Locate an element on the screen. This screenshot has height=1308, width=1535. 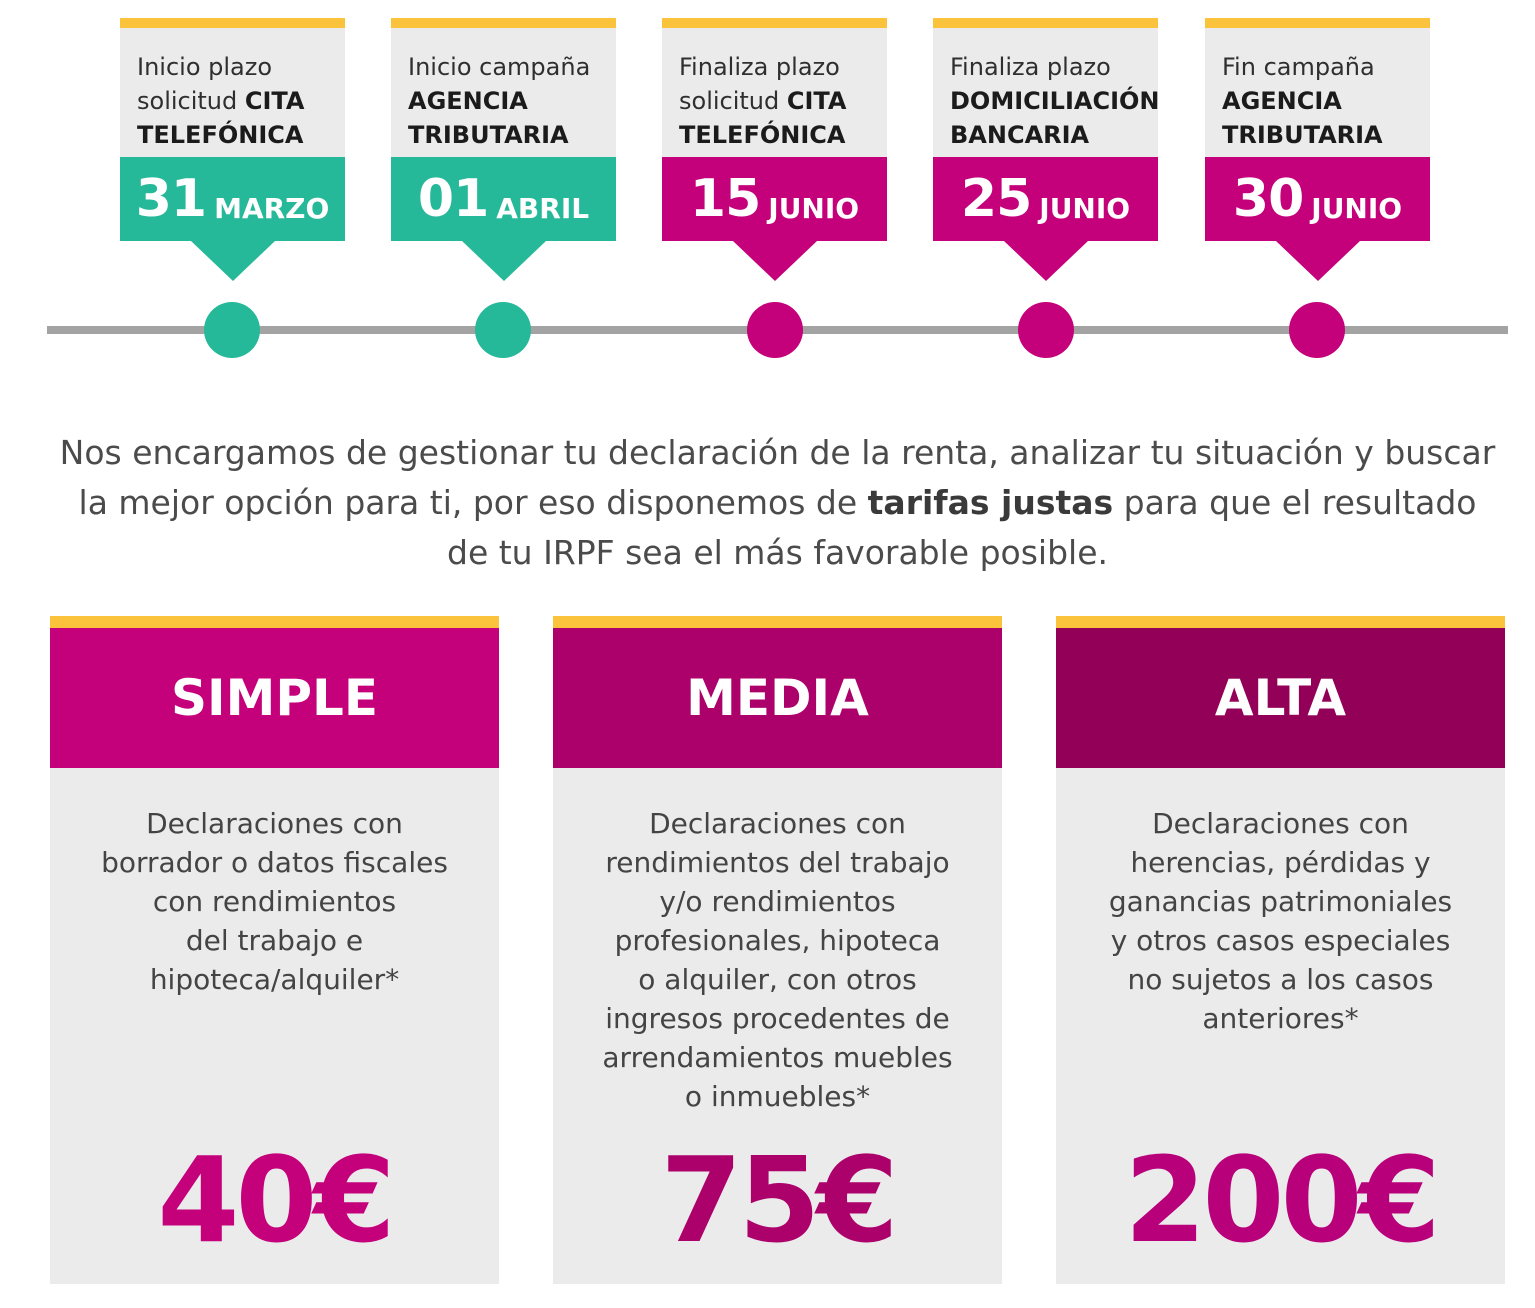
date-month: MARZO is located at coordinates (272, 208).